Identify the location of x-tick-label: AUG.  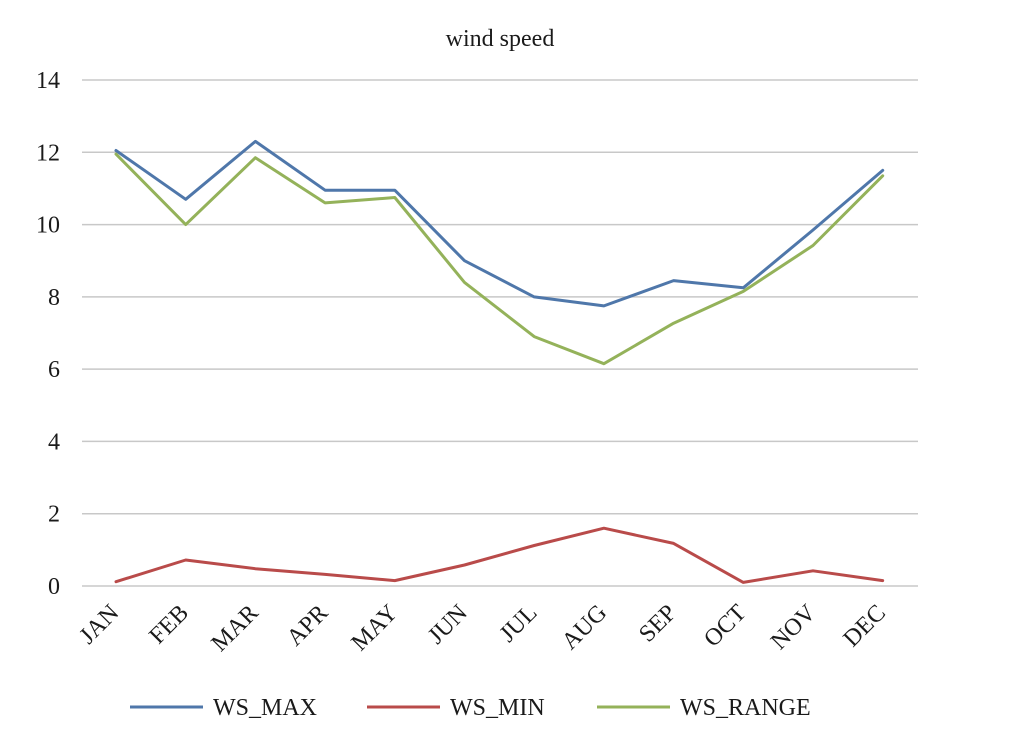
(584, 627).